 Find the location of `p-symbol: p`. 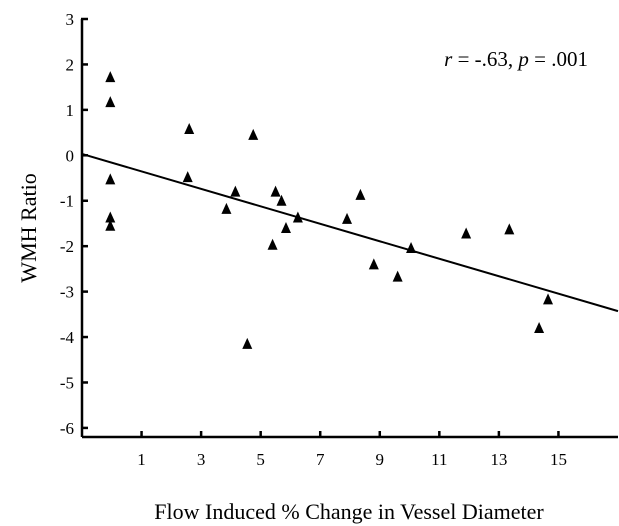

p-symbol: p is located at coordinates (522, 59).